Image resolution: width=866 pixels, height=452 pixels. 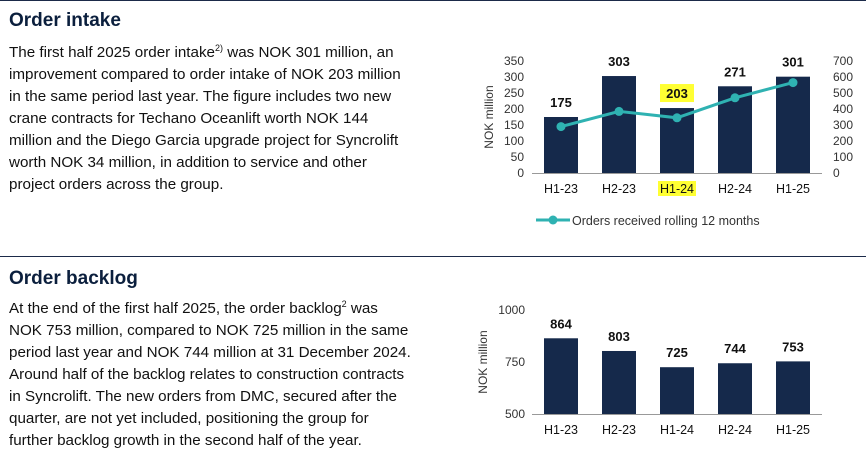 I want to click on y2-tick-label: 300, so click(x=843, y=125).